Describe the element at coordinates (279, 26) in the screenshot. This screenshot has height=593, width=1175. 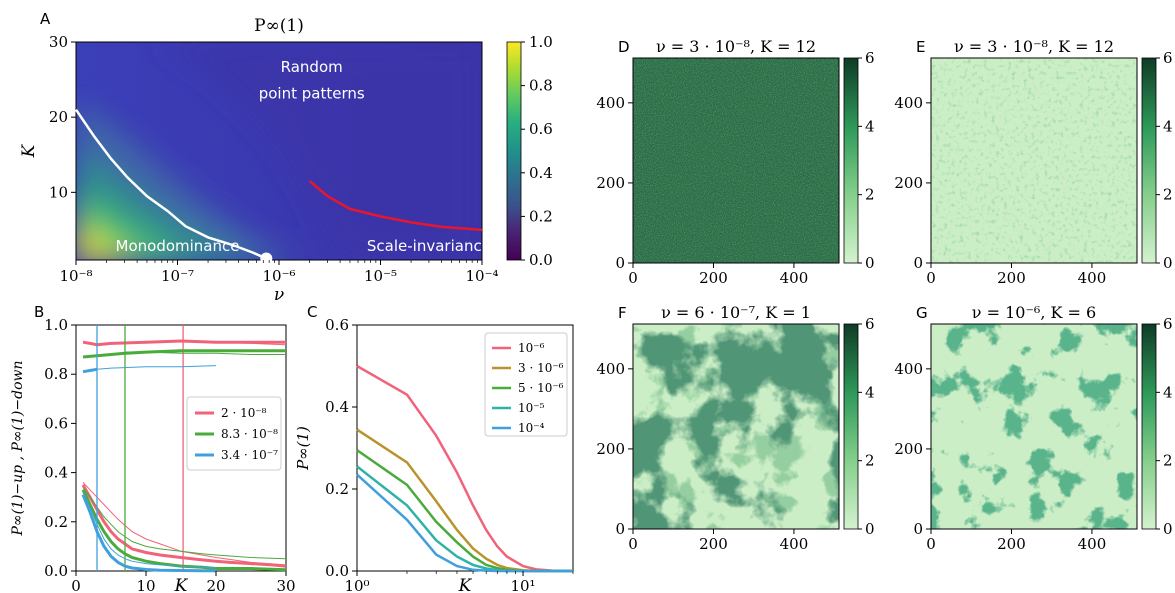
I see `panel-a-title: P∞(1)` at that location.